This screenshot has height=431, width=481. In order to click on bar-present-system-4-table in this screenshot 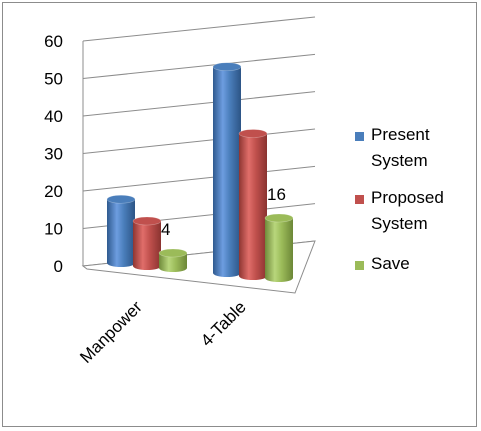, I will do `click(227, 169)`.